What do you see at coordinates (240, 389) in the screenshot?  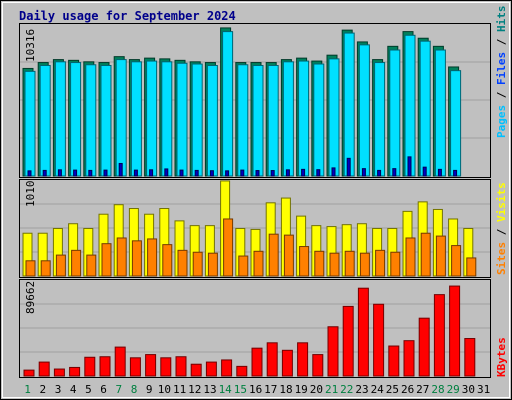 I see `day-label-15: 15` at bounding box center [240, 389].